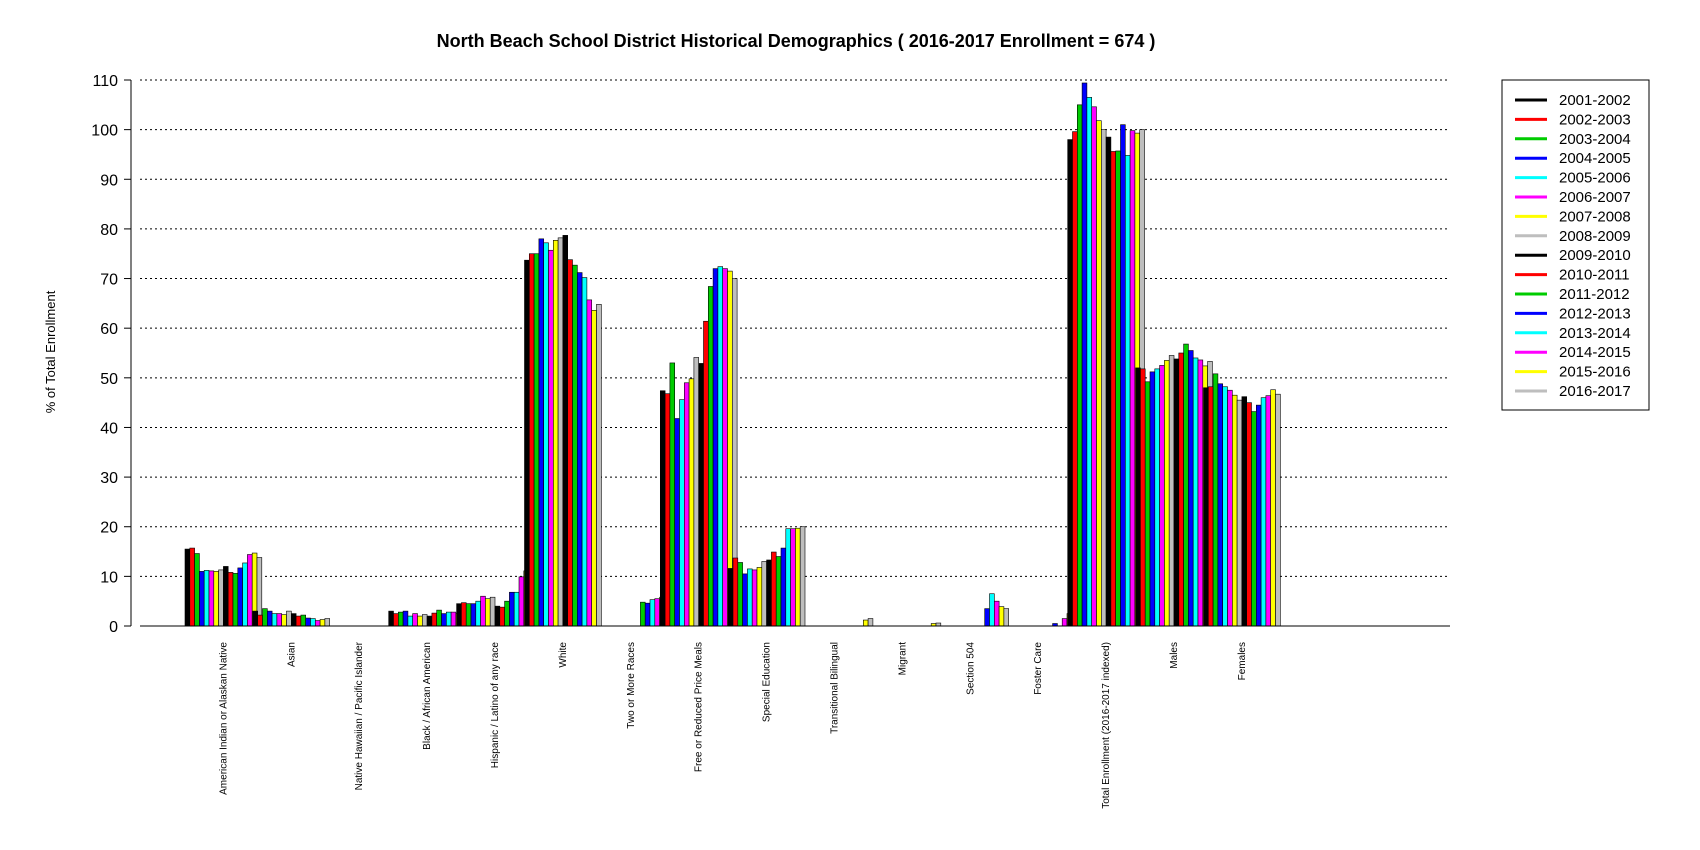 The image size is (1700, 850). I want to click on x-tick-label: White, so click(563, 655).